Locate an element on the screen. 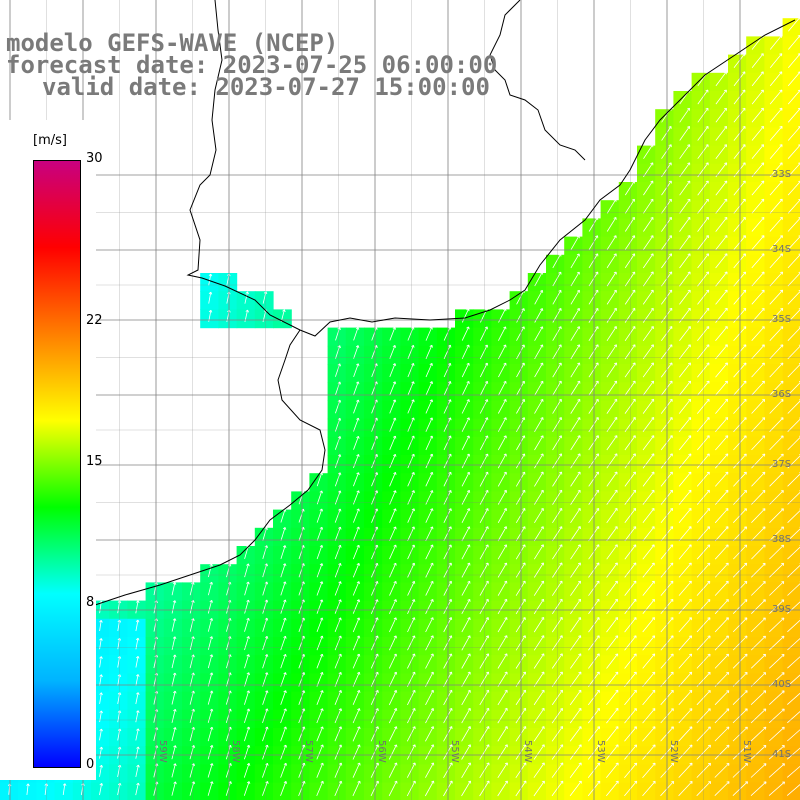 The height and width of the screenshot is (800, 800). forecast-date-label: forecast date: 2023-07-25 06:00:00 is located at coordinates (252, 65).